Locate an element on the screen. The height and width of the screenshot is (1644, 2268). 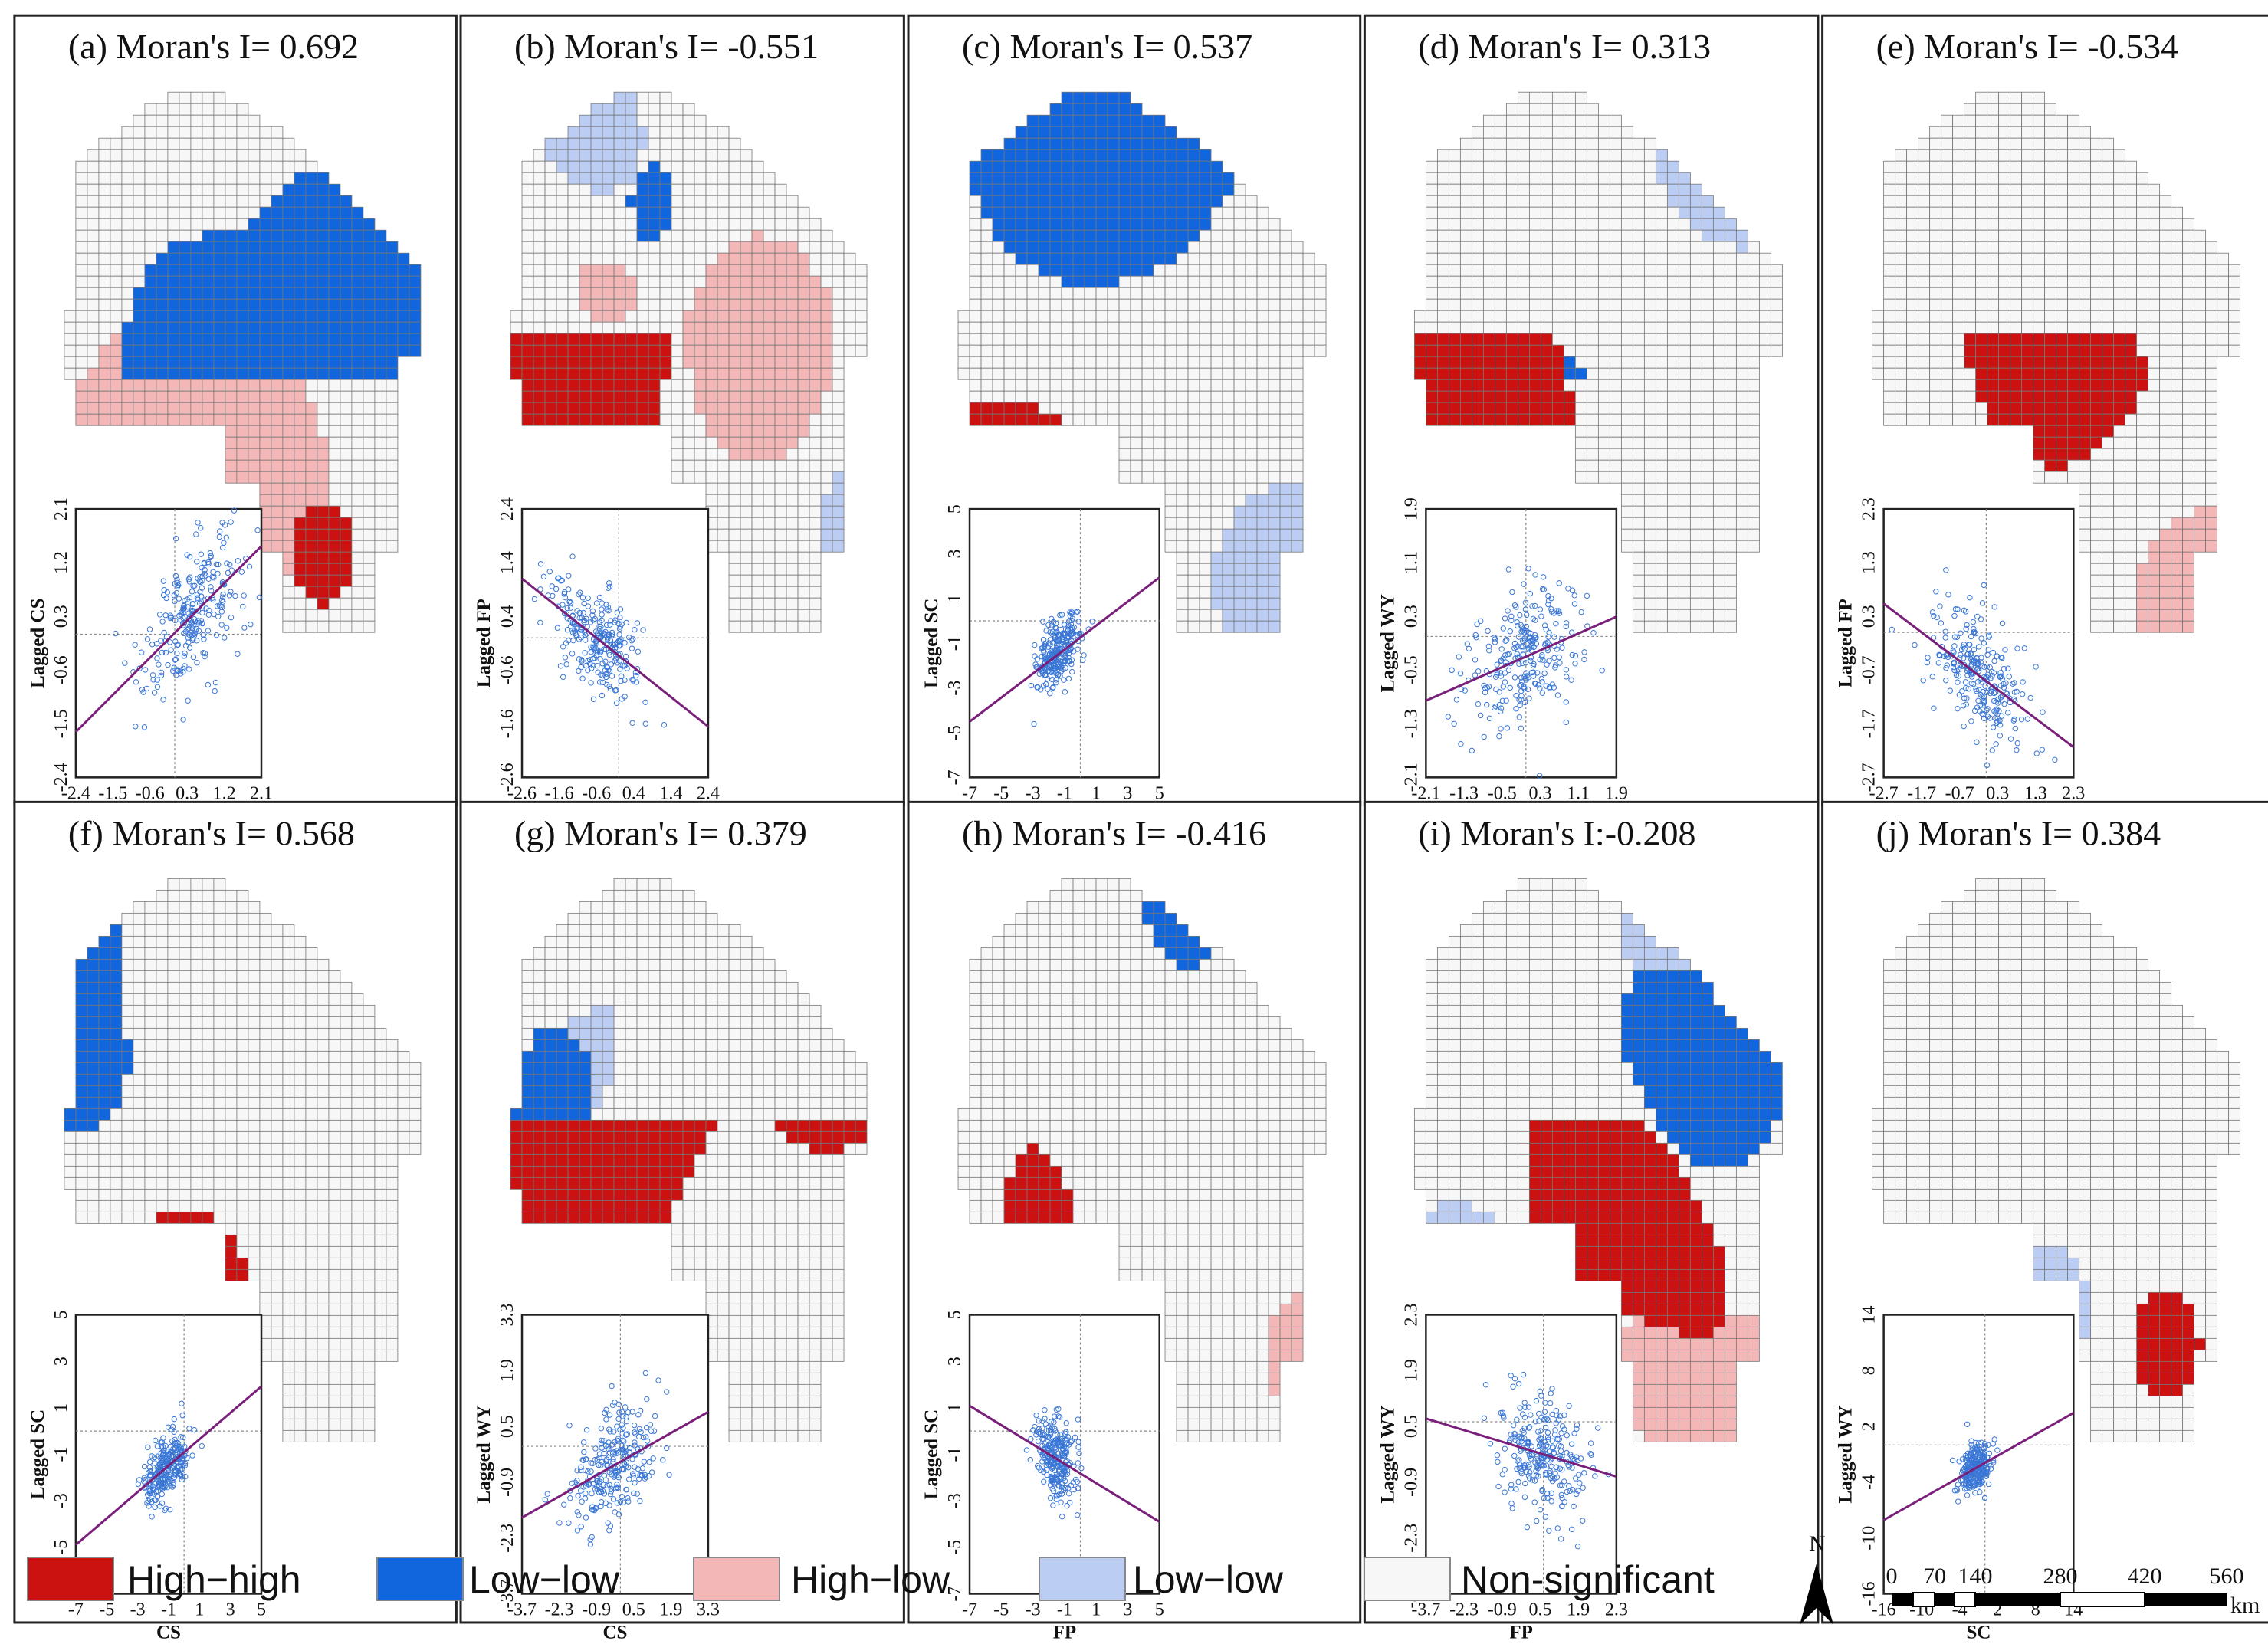
y-tick-label: 5 is located at coordinates (955, 509).